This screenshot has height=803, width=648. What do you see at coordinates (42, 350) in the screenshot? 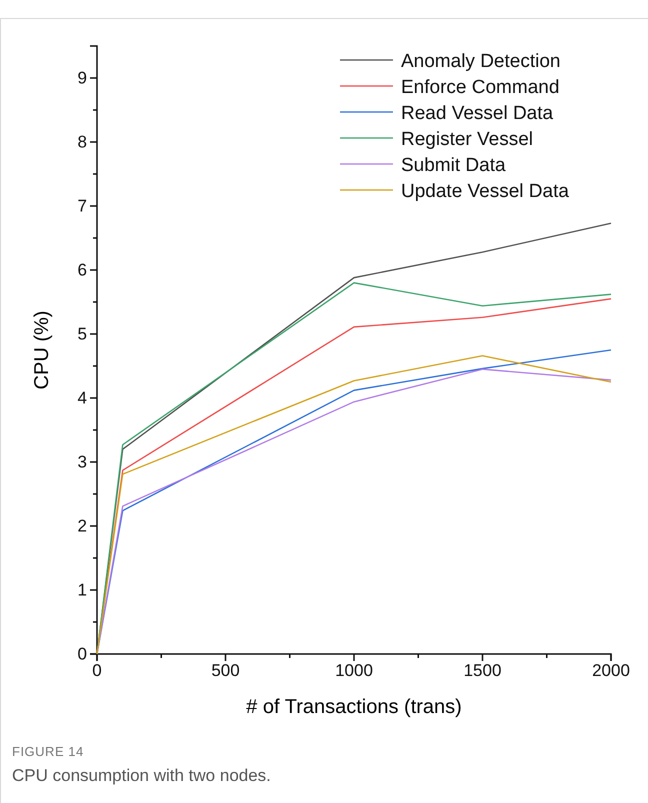
I see `y-axis-title: CPU (%)` at bounding box center [42, 350].